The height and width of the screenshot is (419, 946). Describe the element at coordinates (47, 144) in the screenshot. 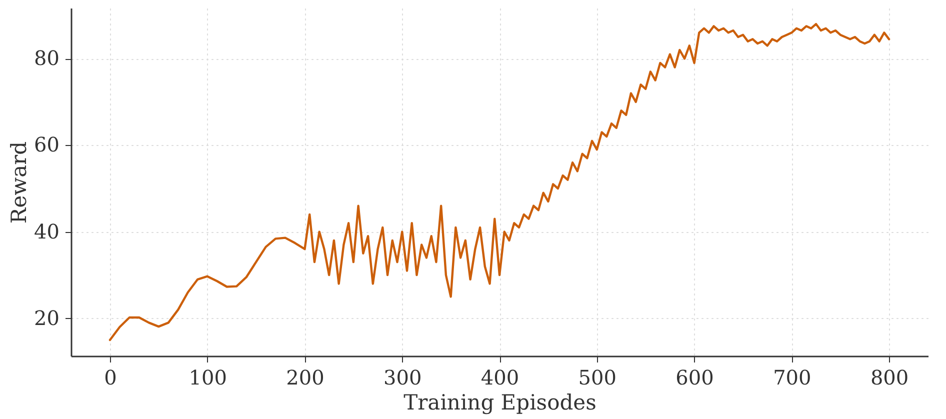

I see `y-tick-label: 60` at that location.